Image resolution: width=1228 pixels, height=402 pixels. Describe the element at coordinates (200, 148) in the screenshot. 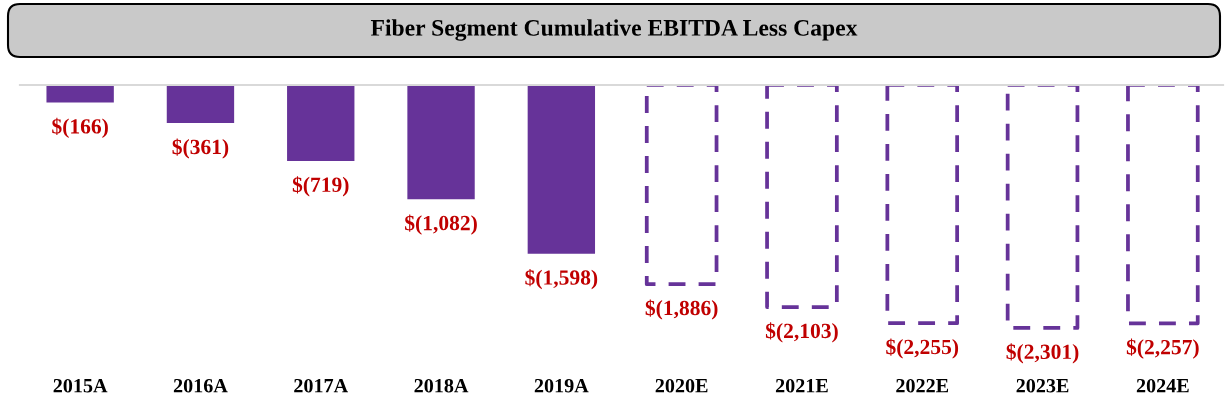

I see `data-label: $(361)` at that location.